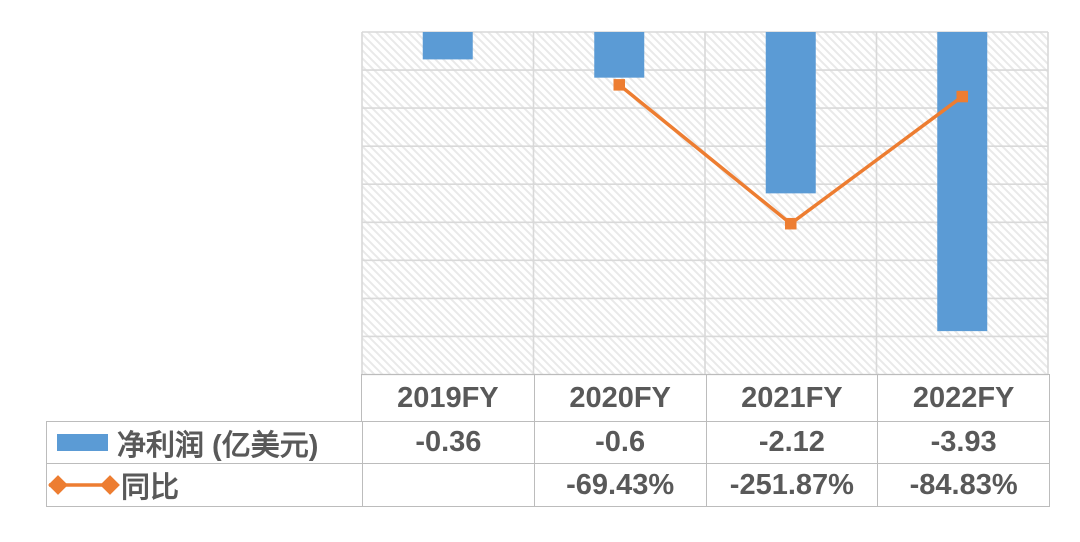 The height and width of the screenshot is (542, 1080). I want to click on yoy-legend-cell: 同比, so click(204, 485).